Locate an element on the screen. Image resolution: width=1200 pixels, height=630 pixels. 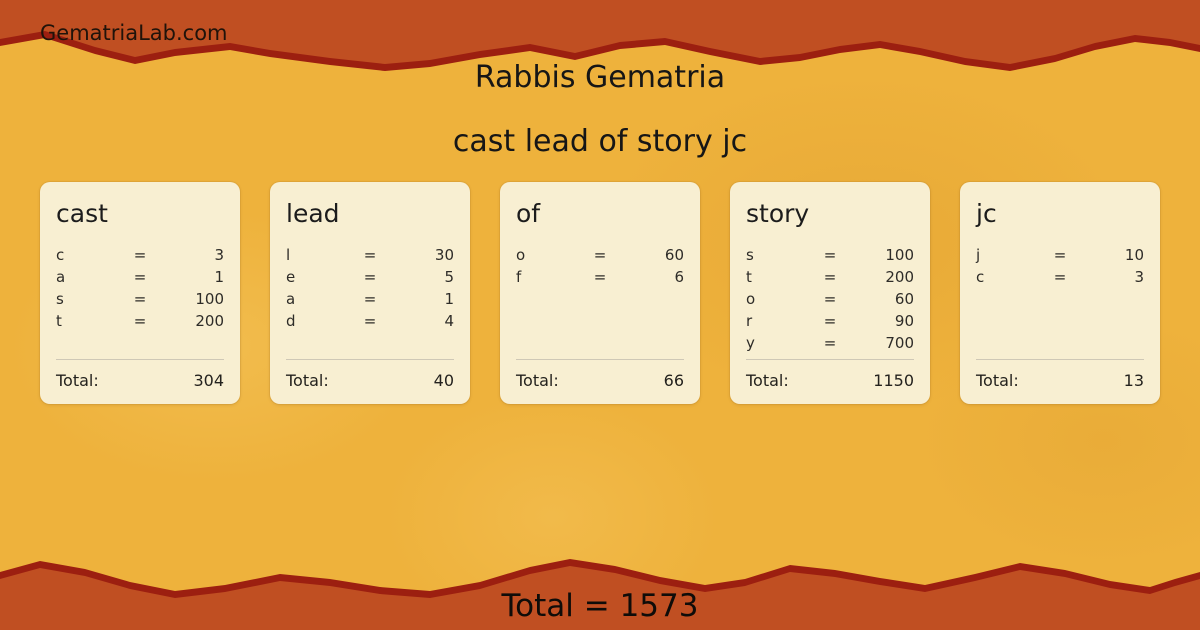
letter-row: e = 5 is located at coordinates (370, 277).